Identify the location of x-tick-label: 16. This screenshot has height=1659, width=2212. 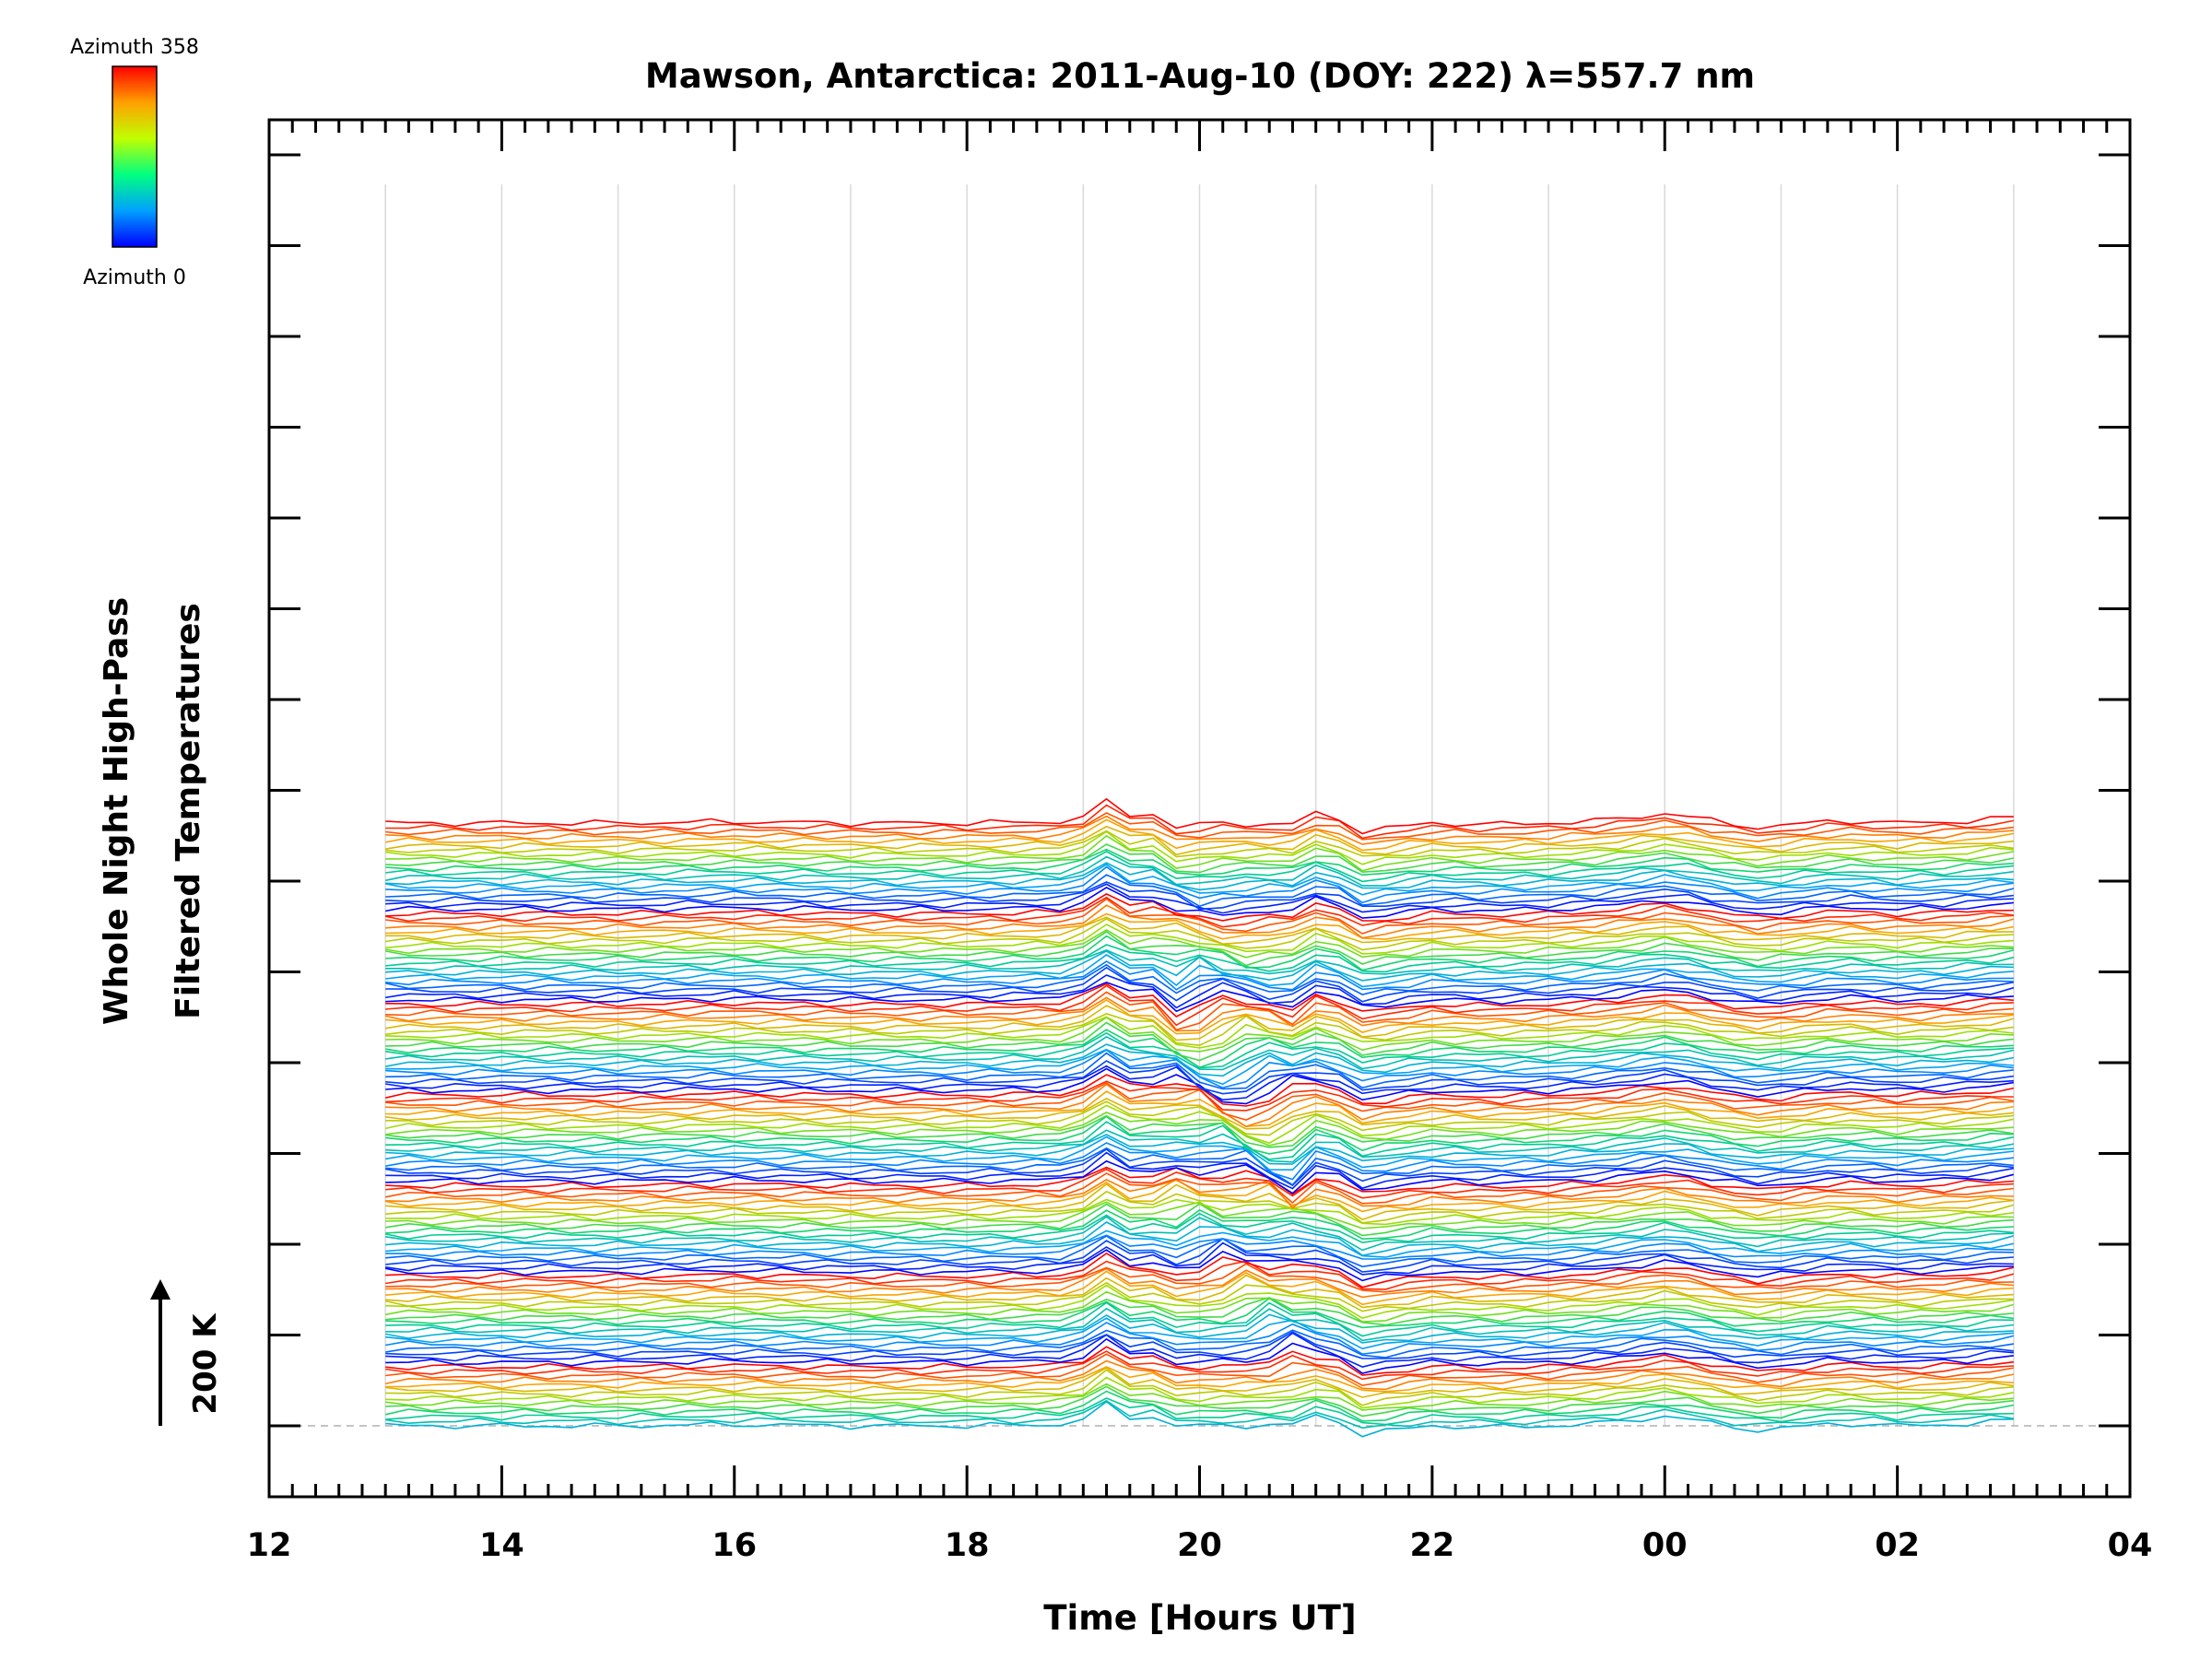
(734, 1545).